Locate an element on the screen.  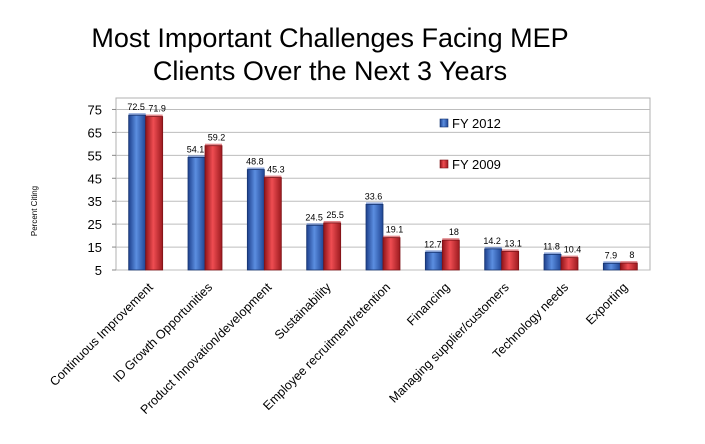
y-tick-label: 5 is located at coordinates (98, 270).